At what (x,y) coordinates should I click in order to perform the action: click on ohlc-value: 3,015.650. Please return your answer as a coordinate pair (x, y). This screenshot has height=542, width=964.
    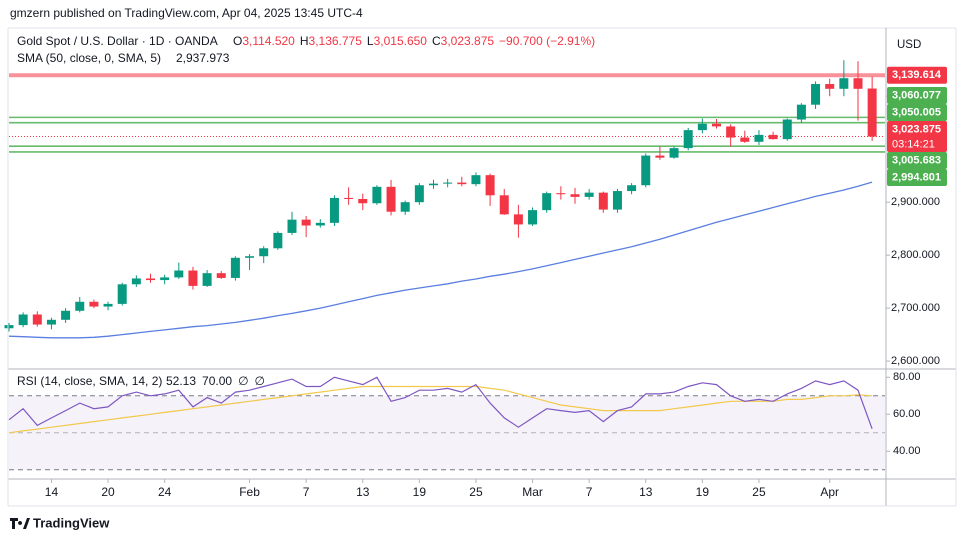
    Looking at the image, I should click on (401, 41).